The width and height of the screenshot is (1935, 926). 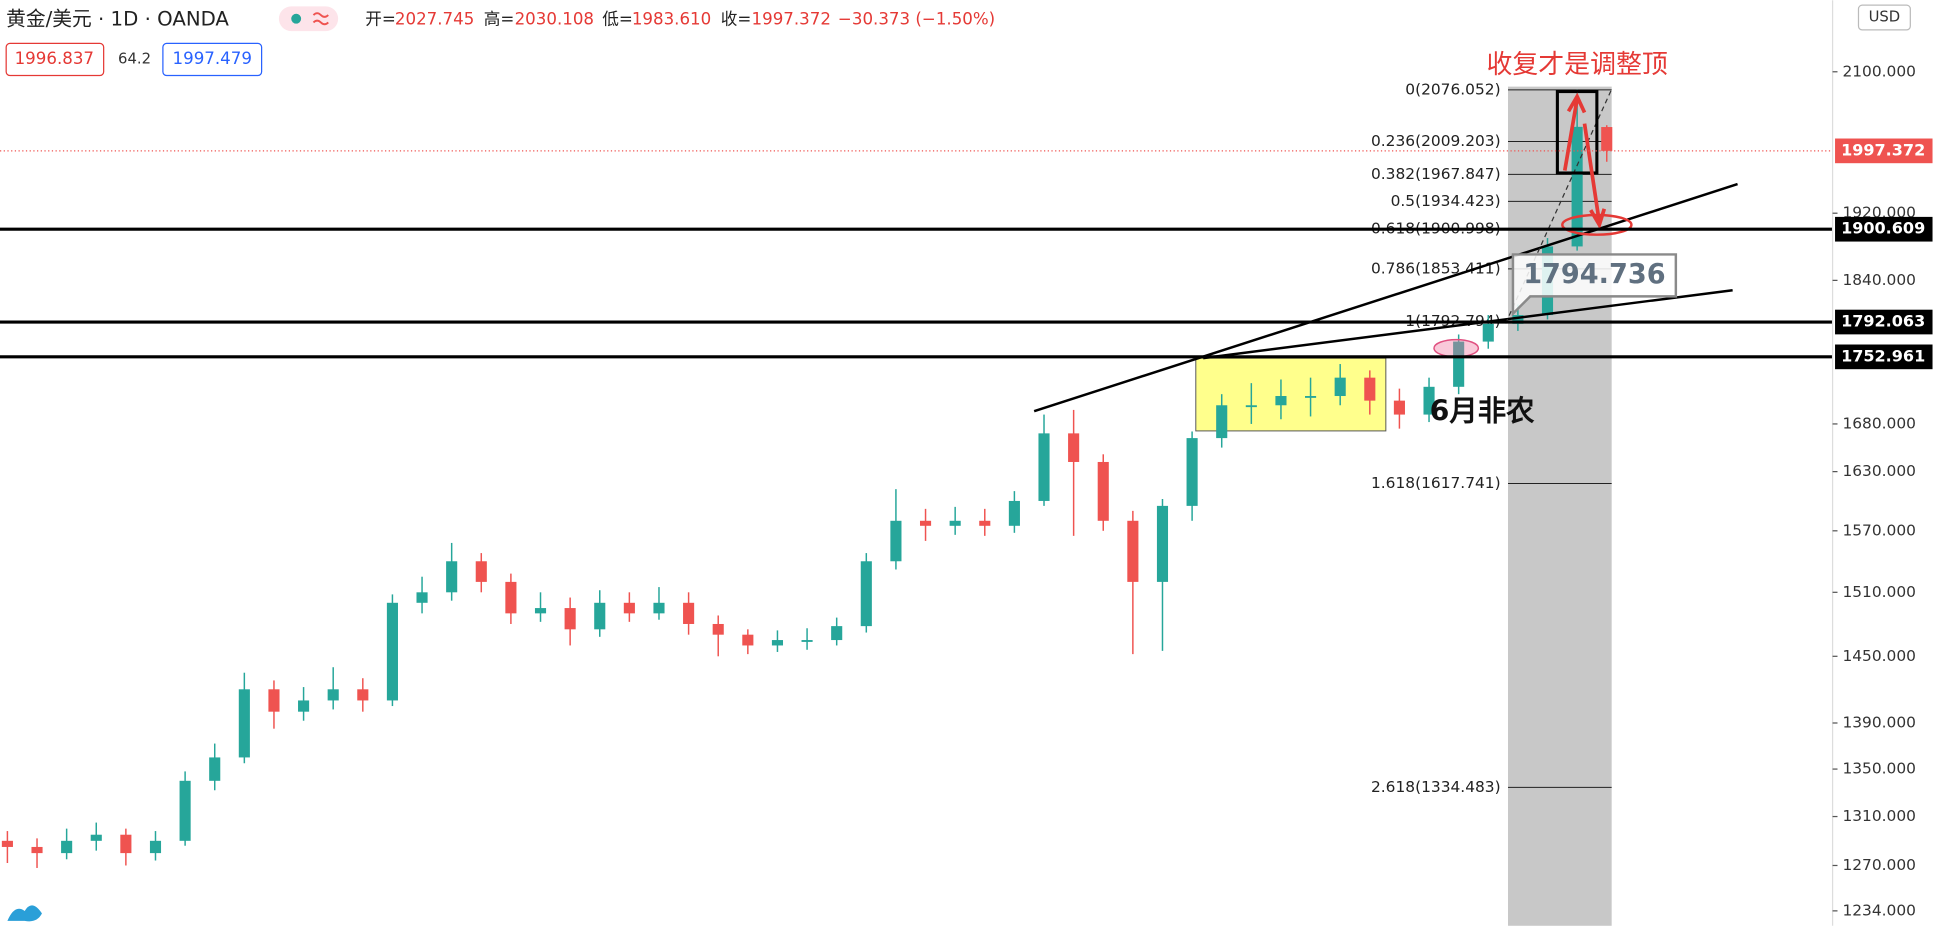 I want to click on fib-label: 0.236(2009.203), so click(x=1436, y=141).